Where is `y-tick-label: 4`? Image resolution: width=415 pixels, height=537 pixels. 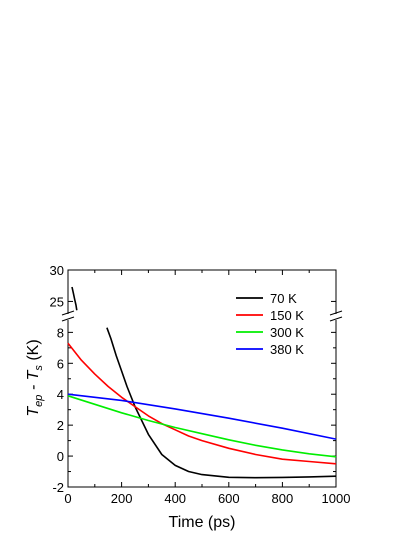
y-tick-label: 4 is located at coordinates (60, 394).